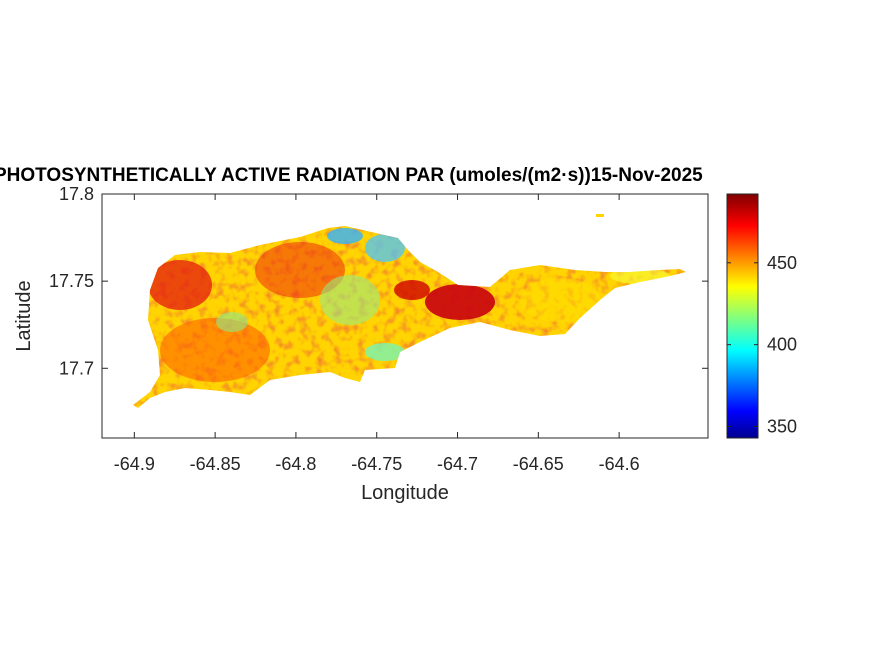 This screenshot has width=875, height=661. What do you see at coordinates (600, 215) in the screenshot?
I see `islet-marker` at bounding box center [600, 215].